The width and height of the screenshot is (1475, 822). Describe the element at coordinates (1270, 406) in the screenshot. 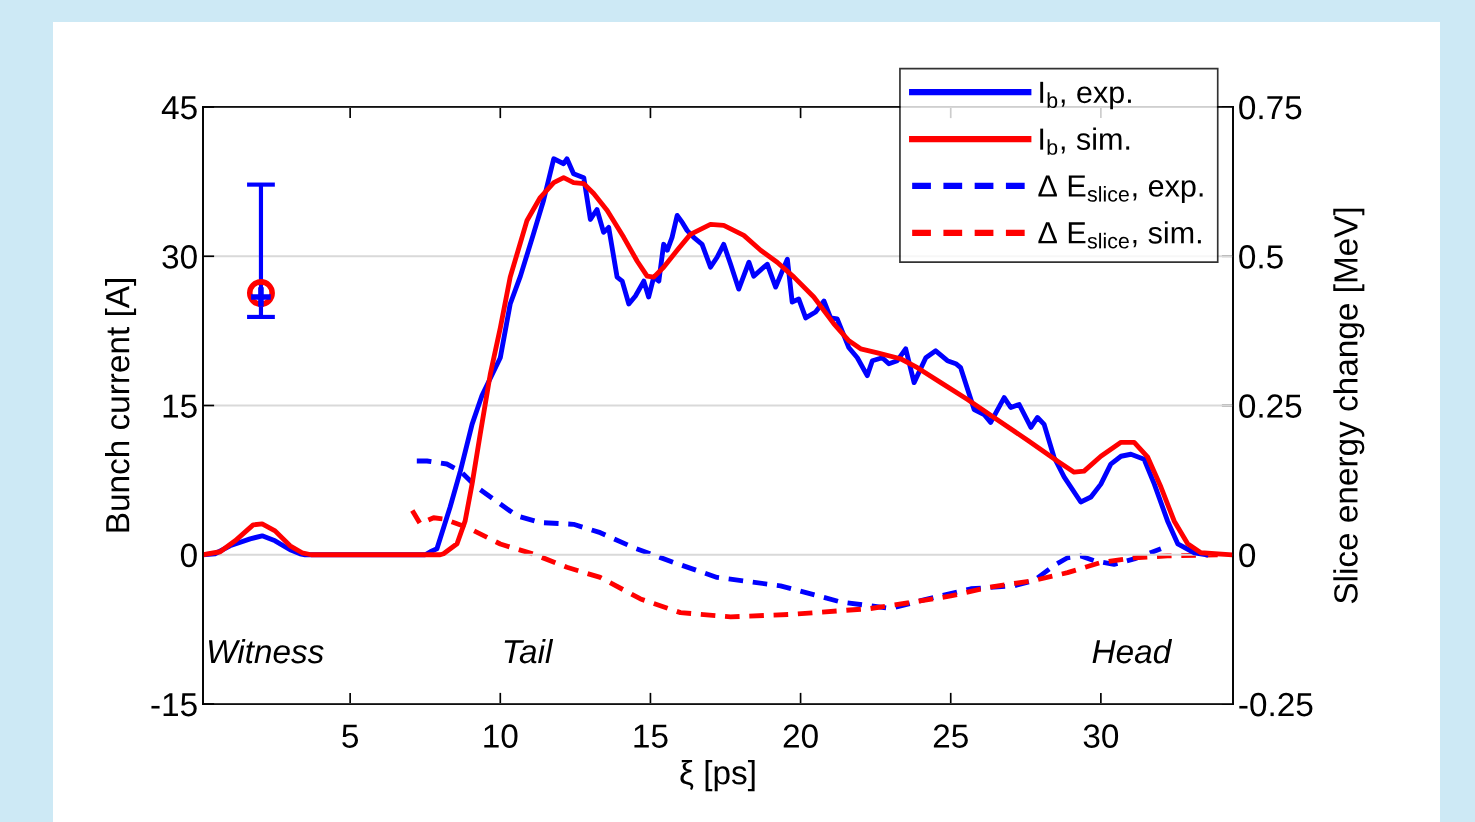

I see `y2-tick-label: 0.25` at that location.